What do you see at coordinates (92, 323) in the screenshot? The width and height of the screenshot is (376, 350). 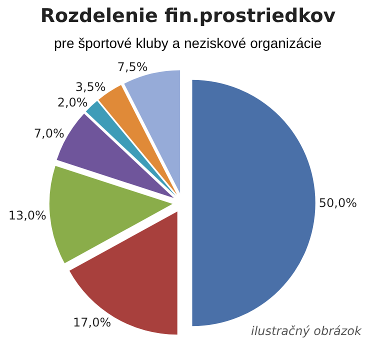 I see `data-label: 17,0%` at bounding box center [92, 323].